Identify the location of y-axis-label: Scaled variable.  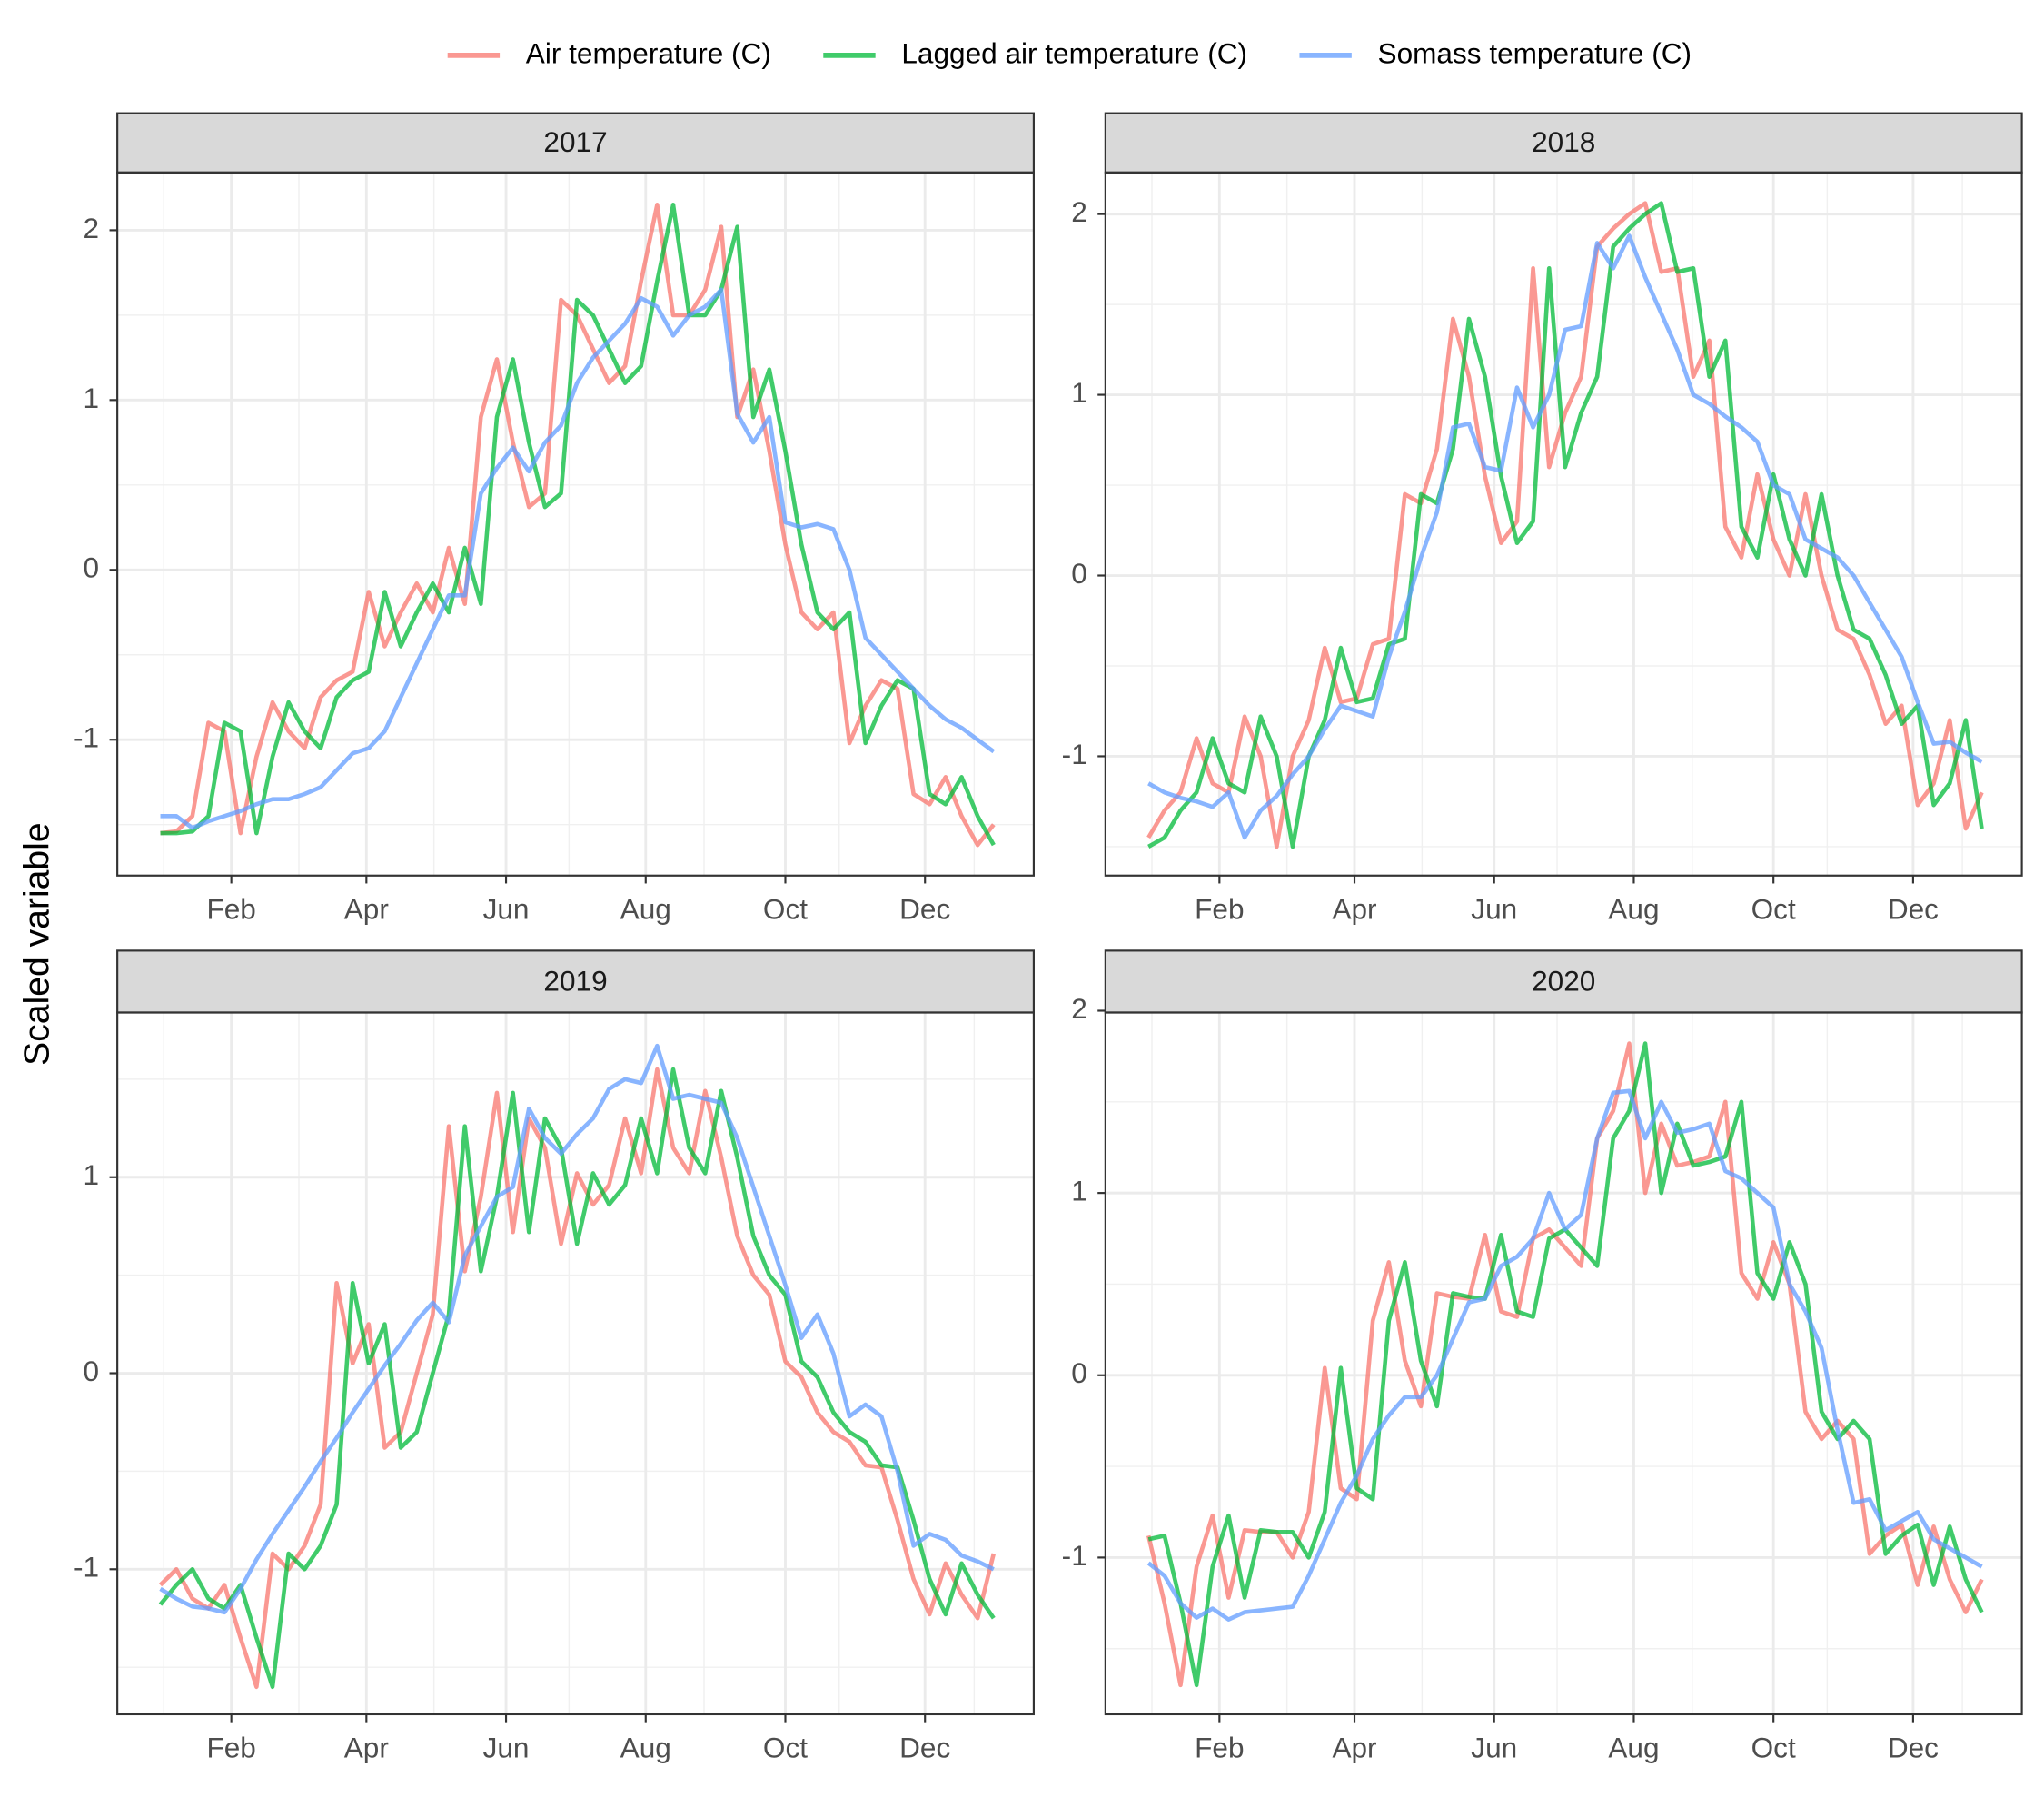
(37, 943).